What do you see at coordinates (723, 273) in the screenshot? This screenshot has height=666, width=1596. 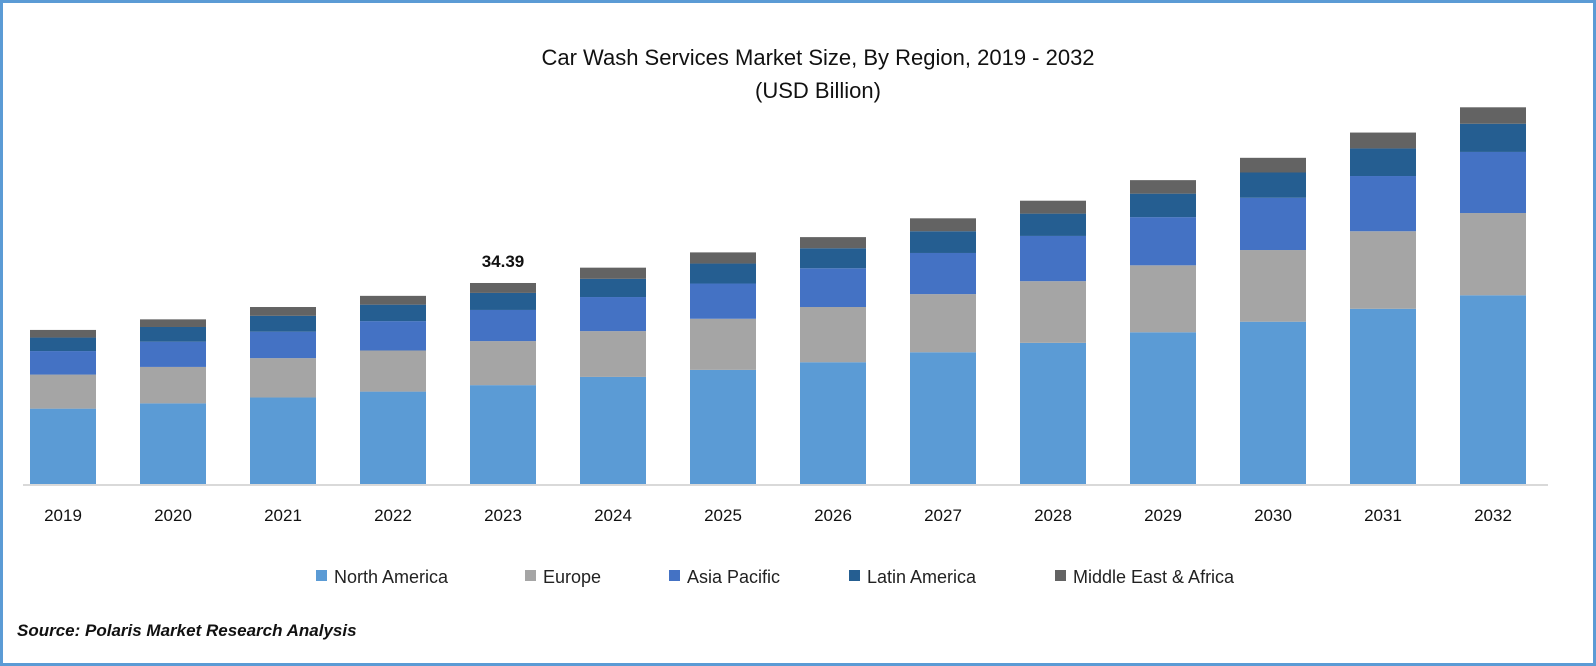 I see `bar-segment-latin-america-2025` at bounding box center [723, 273].